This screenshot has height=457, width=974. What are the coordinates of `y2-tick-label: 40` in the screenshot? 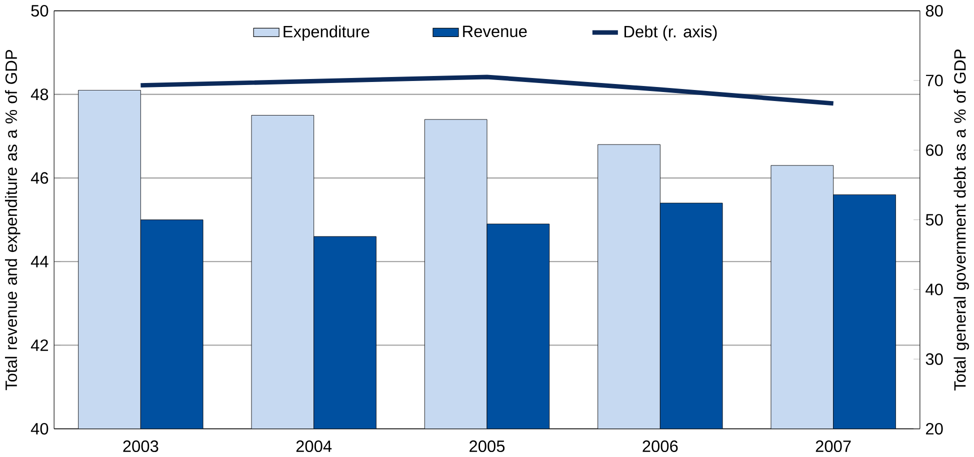 It's located at (934, 290).